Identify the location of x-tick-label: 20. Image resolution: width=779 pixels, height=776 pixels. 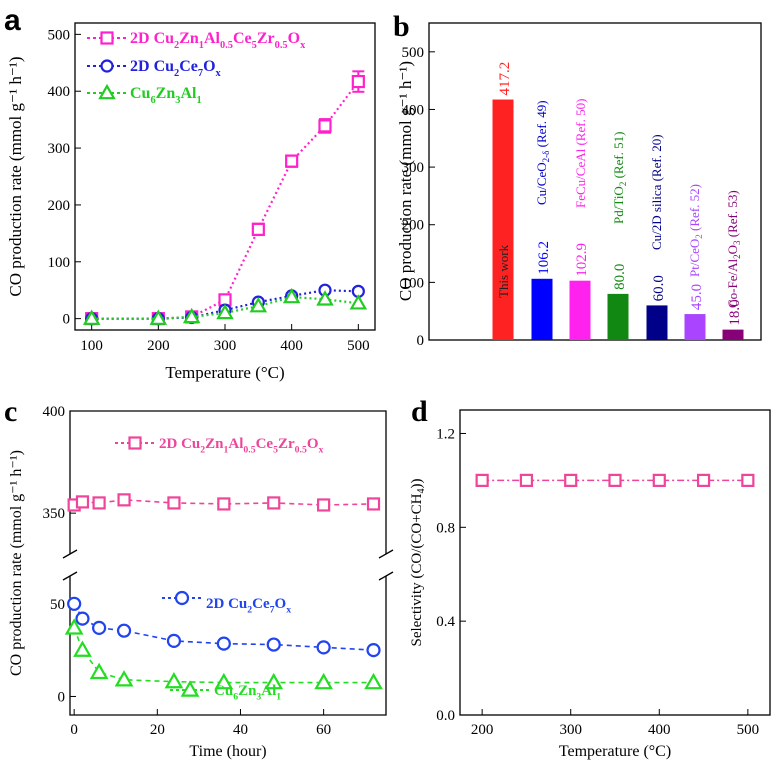
(157, 730).